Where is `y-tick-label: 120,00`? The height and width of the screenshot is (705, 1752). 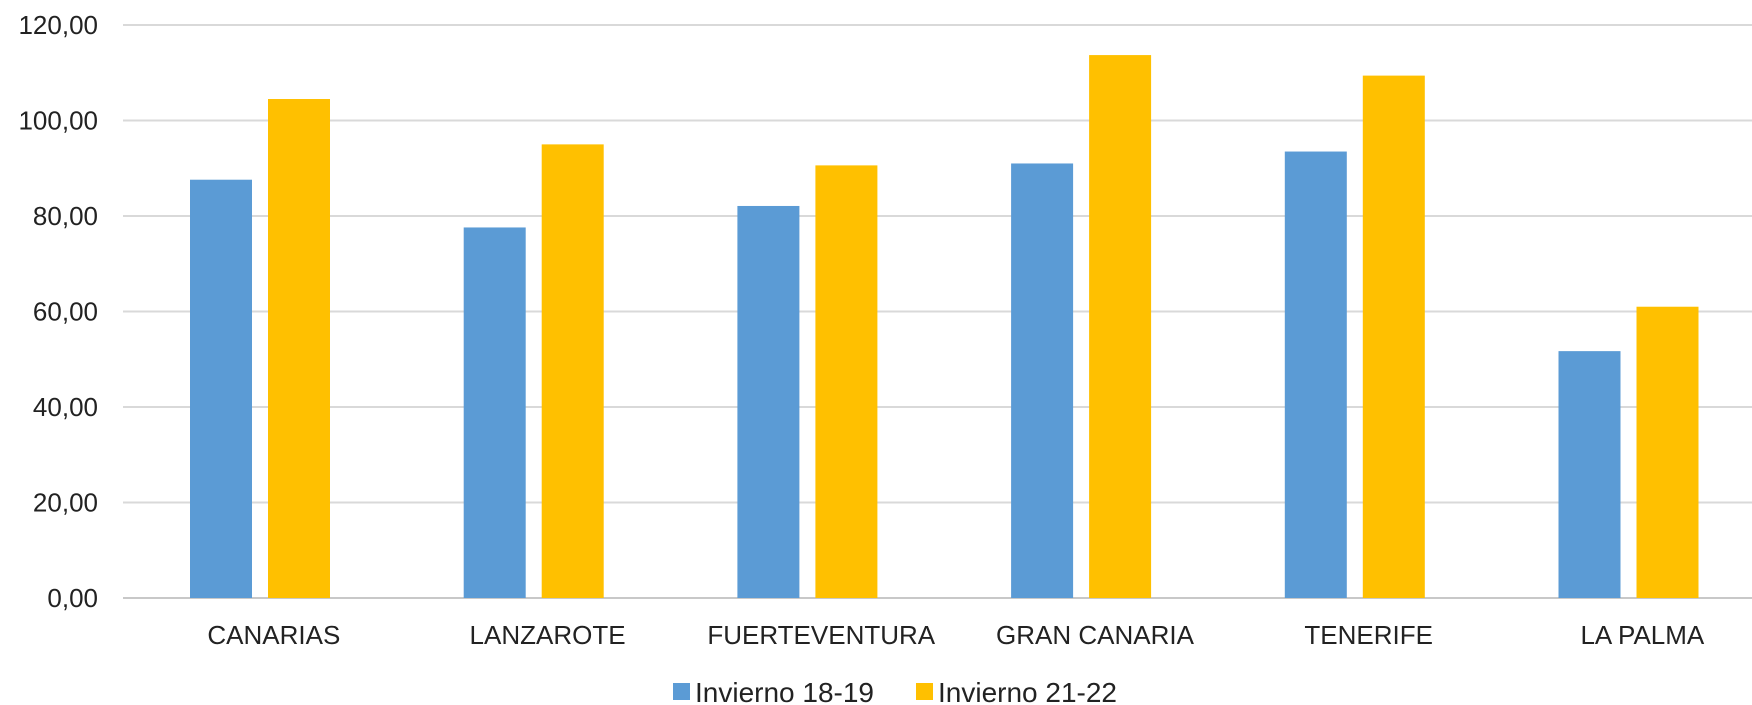 y-tick-label: 120,00 is located at coordinates (58, 25).